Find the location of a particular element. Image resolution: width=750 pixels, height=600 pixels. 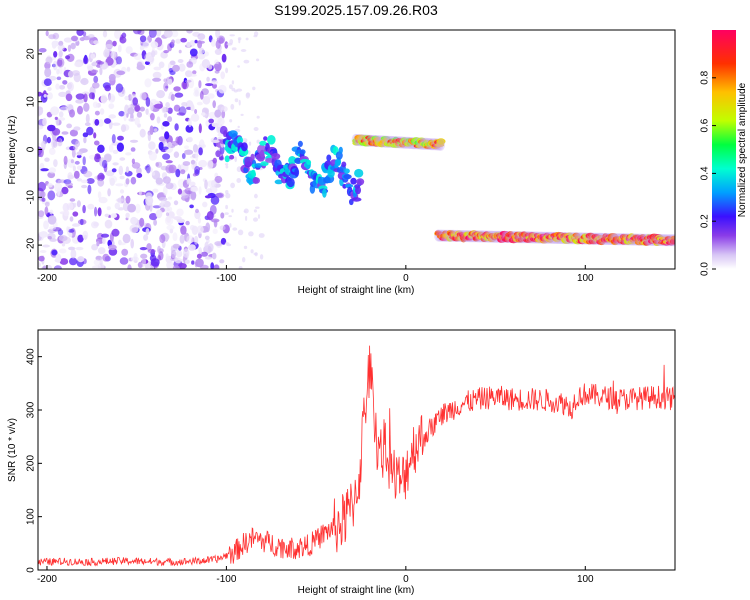

x-tick-label: 100 is located at coordinates (585, 579).